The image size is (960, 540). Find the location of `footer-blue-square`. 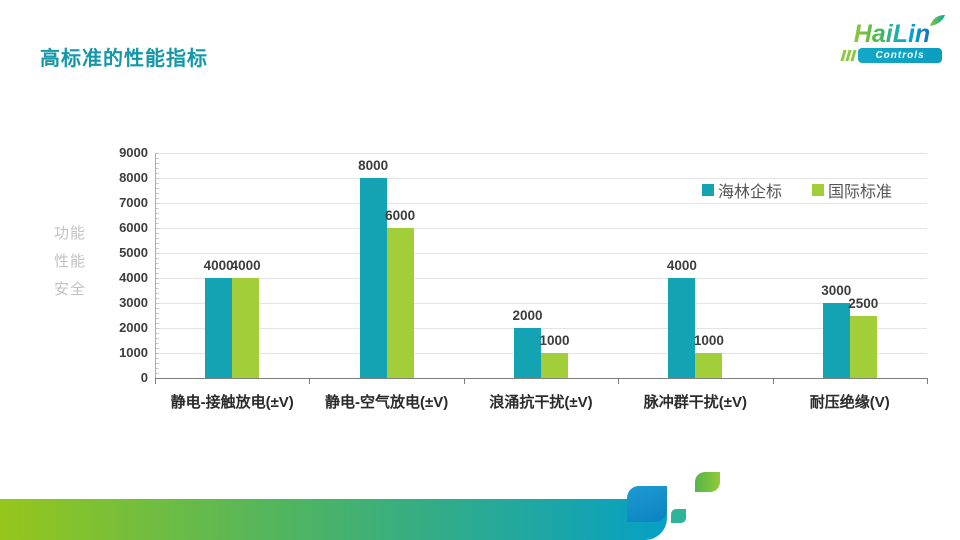

footer-blue-square is located at coordinates (647, 504).